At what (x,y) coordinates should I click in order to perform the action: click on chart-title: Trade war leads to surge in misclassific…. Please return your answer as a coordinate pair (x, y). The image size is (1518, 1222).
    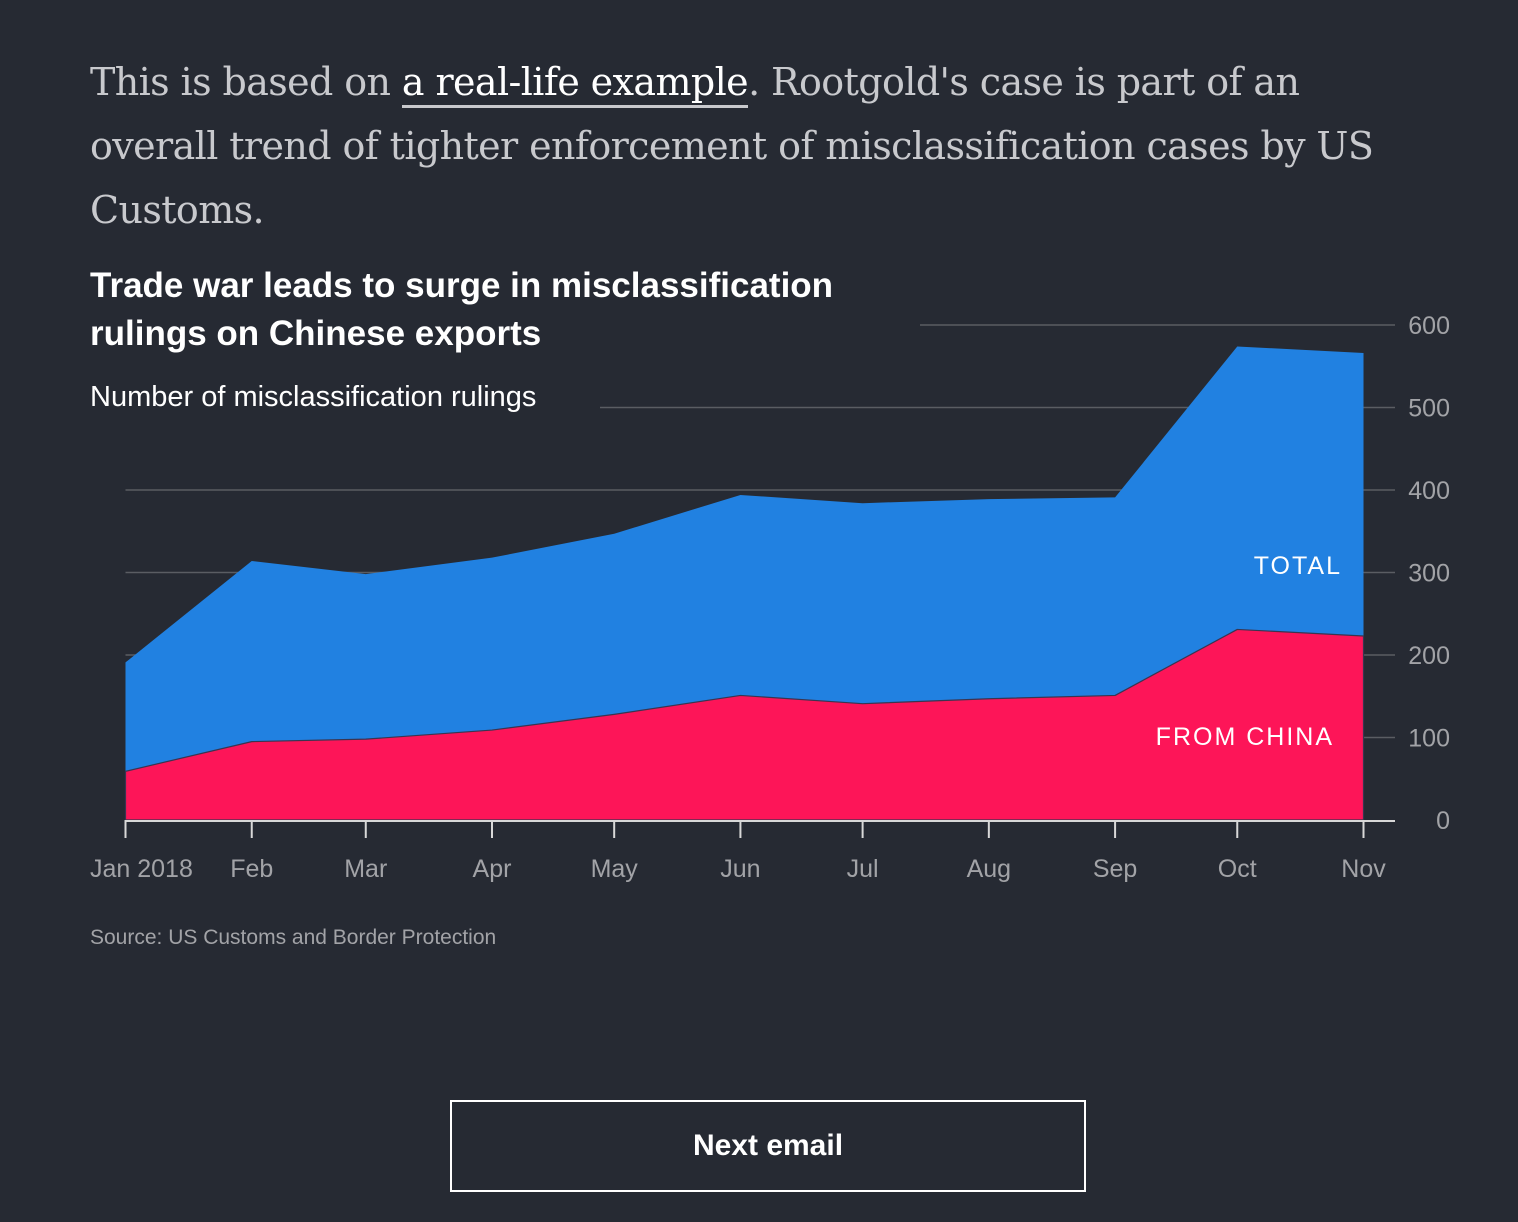
    Looking at the image, I should click on (462, 309).